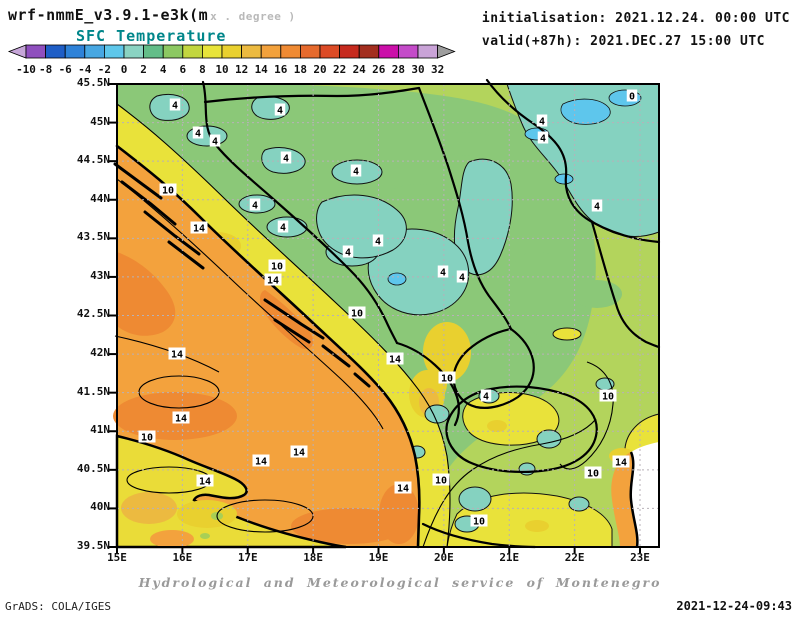 This screenshot has height=618, width=800. I want to click on lat-axis-label: 42.5N, so click(93, 314).